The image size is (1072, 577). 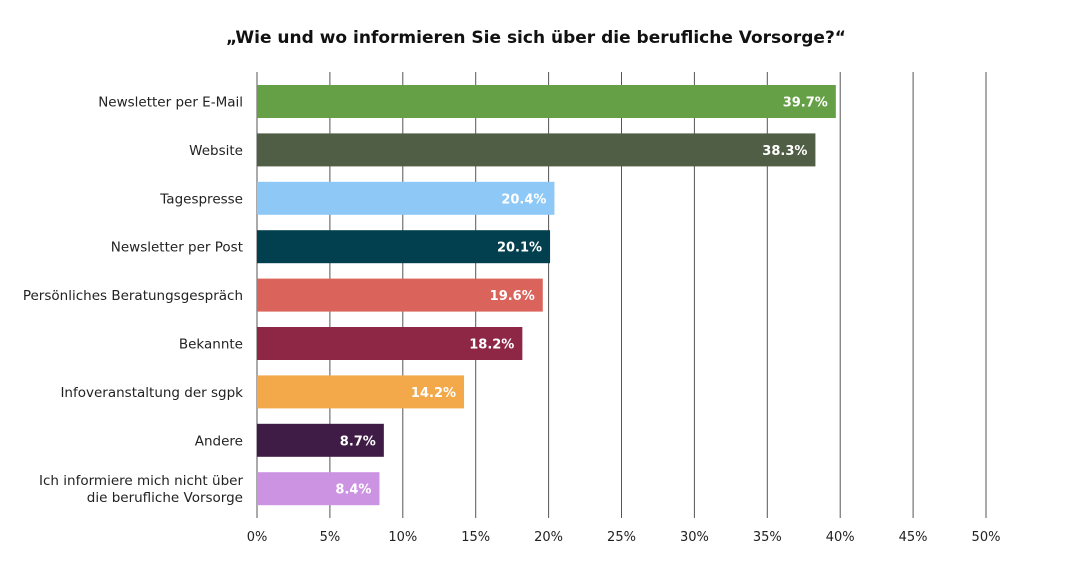 I want to click on data-label: 20.1%, so click(x=519, y=248).